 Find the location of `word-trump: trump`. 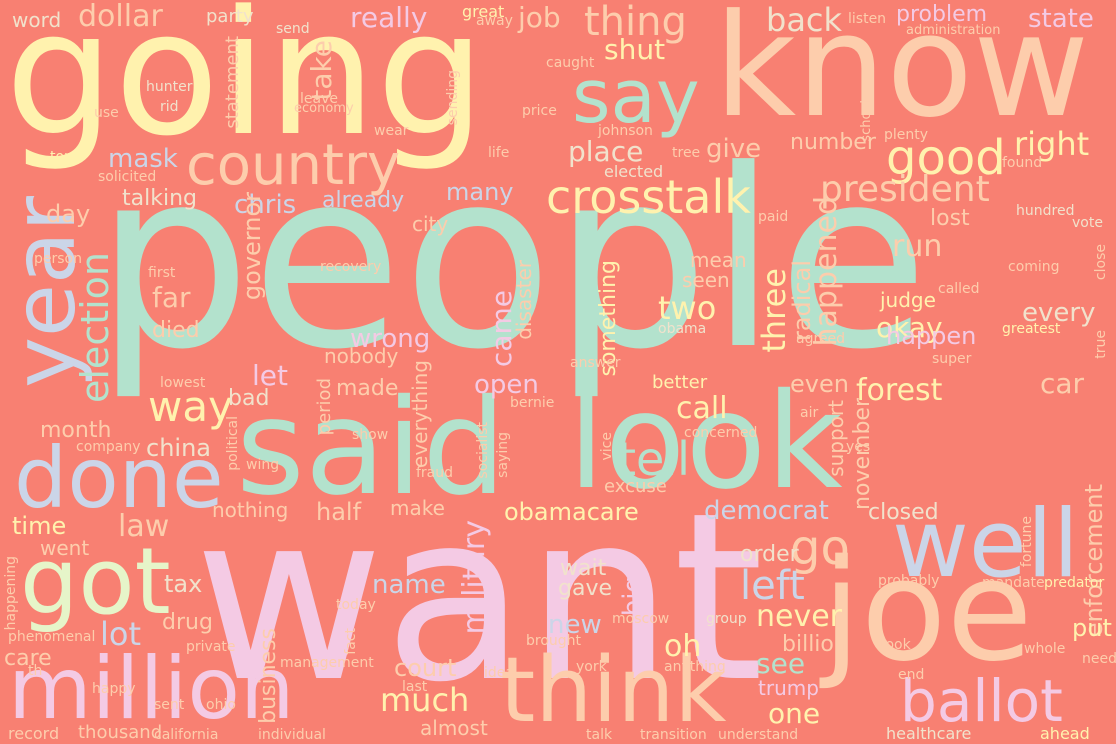

word-trump: trump is located at coordinates (788, 688).